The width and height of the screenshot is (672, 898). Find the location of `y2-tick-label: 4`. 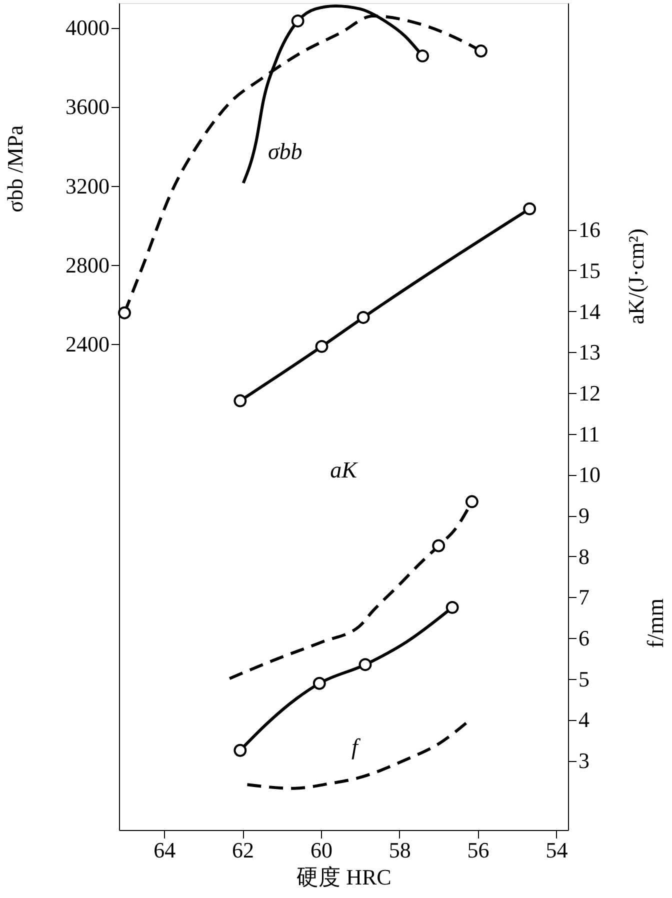

y2-tick-label: 4 is located at coordinates (584, 719).